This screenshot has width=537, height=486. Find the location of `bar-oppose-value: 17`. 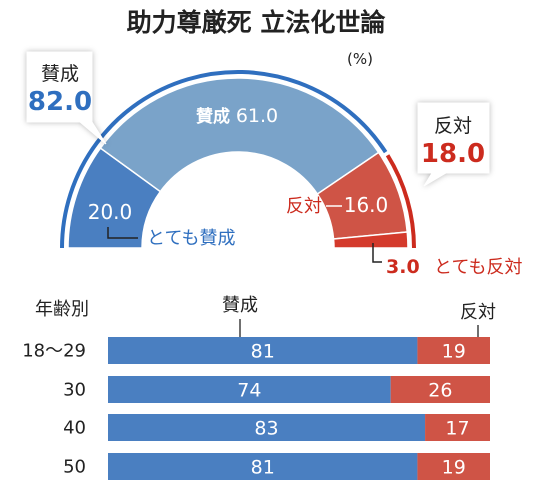

bar-oppose-value: 17 is located at coordinates (457, 429).